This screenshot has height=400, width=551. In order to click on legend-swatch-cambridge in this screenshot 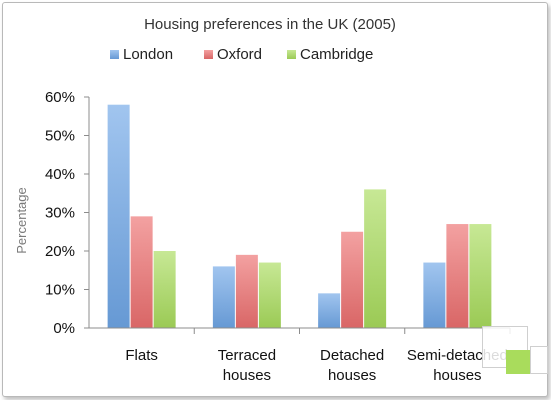, I will do `click(291, 54)`.